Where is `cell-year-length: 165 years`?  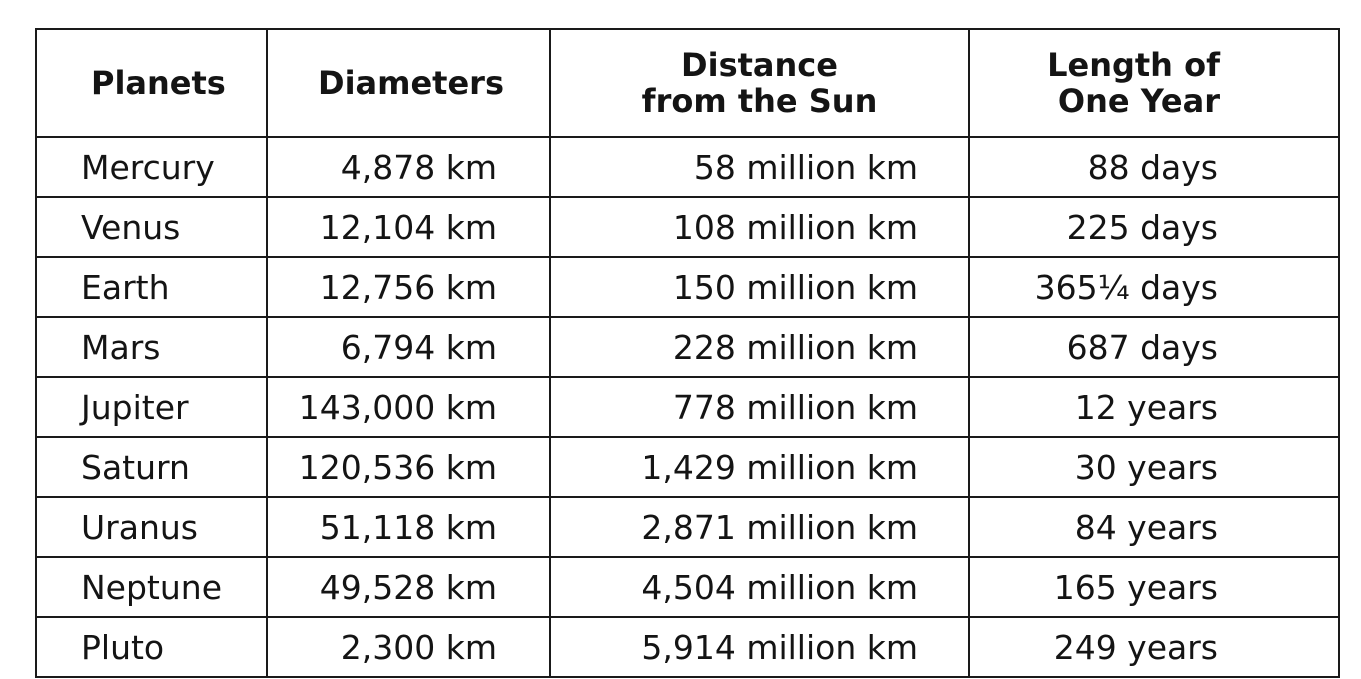
cell-year-length: 165 years is located at coordinates (1154, 587).